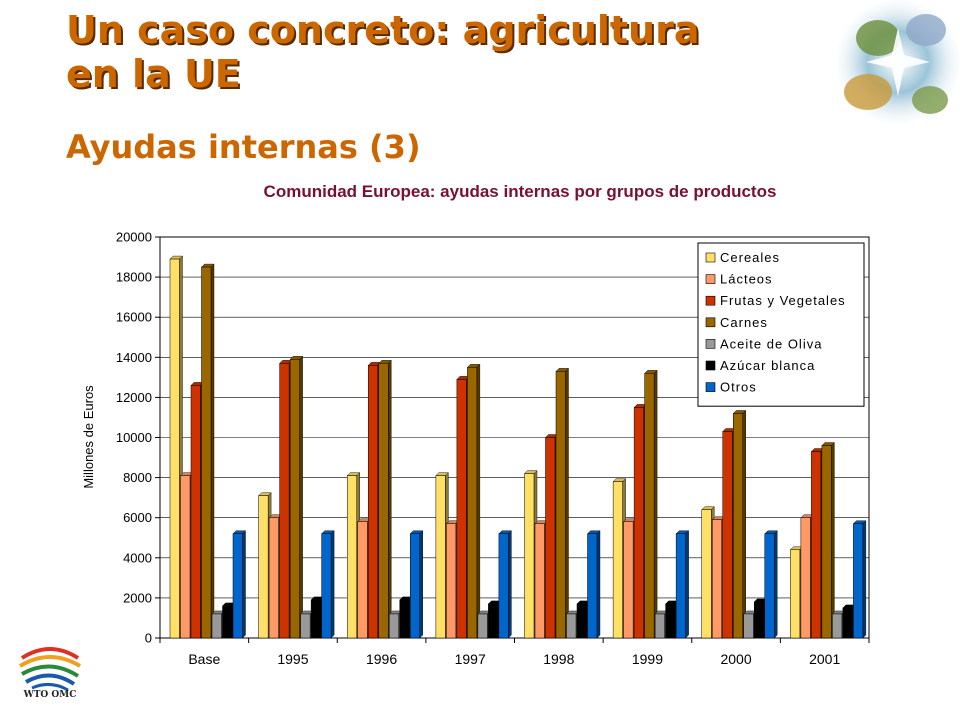 This screenshot has width=960, height=720. What do you see at coordinates (134, 357) in the screenshot?
I see `y-tick-label: 14000` at bounding box center [134, 357].